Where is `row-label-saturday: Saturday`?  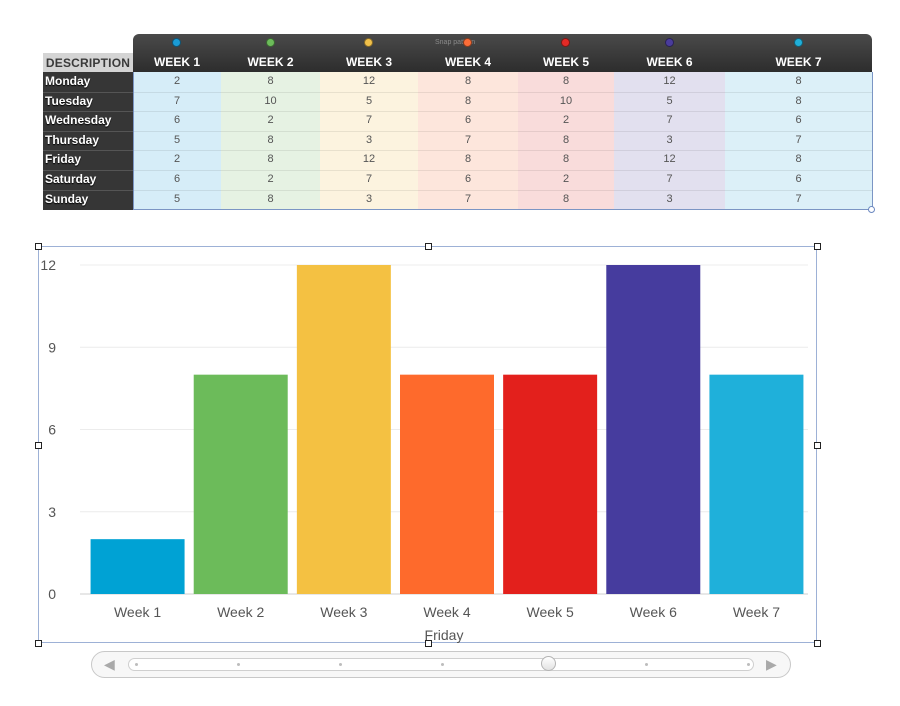
row-label-saturday: Saturday is located at coordinates (71, 179).